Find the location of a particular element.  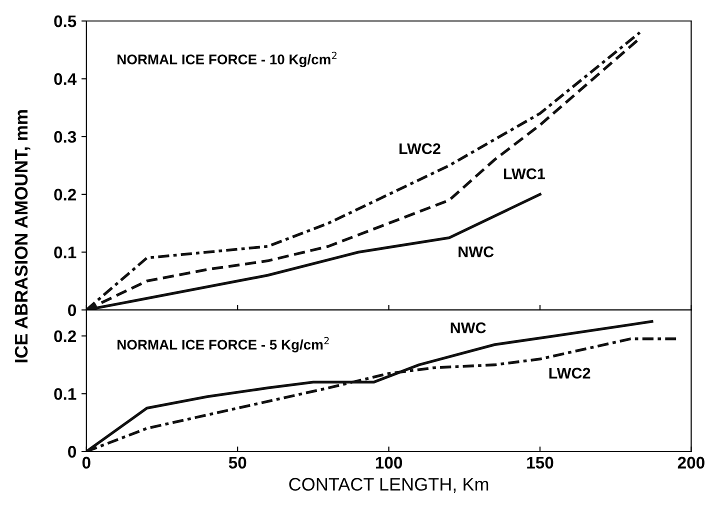

x-tick-label: 100 is located at coordinates (389, 462).